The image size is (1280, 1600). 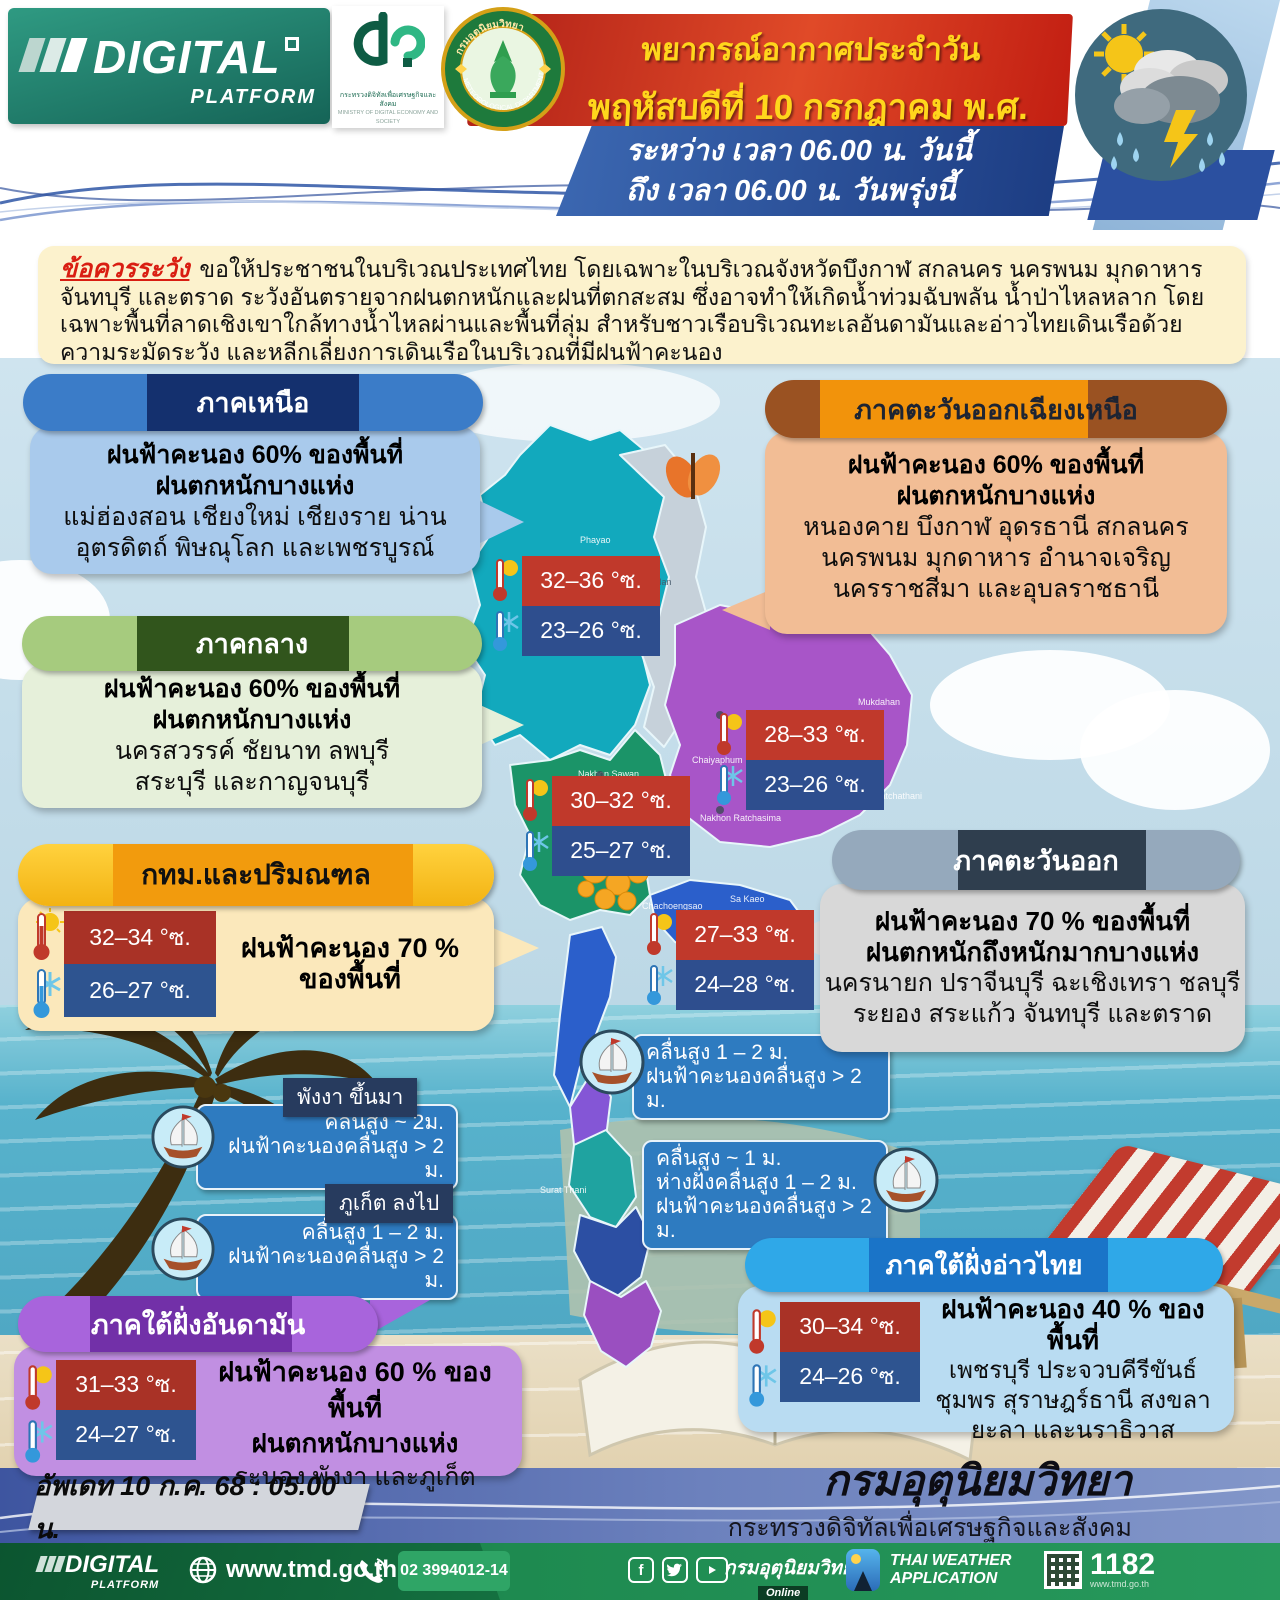 I want to click on agency-name: กรมอุตุนิยมวิทยา, so click(x=977, y=1480).